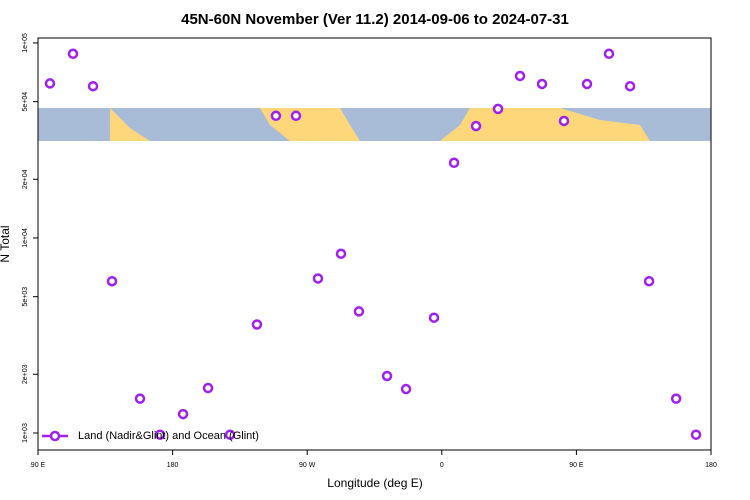  Describe the element at coordinates (374, 483) in the screenshot. I see `x-axis-label: Longitude (deg E)` at that location.